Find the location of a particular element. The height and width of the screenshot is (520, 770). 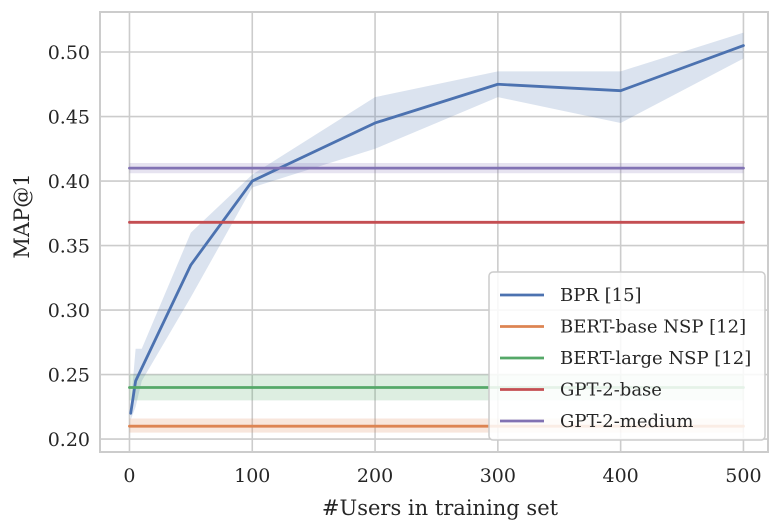

y-tick-label: 0.40 is located at coordinates (69, 182).